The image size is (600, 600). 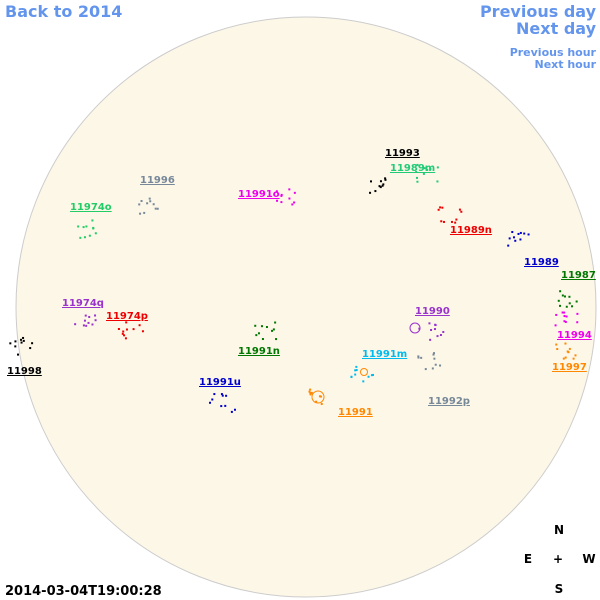 What do you see at coordinates (569, 367) in the screenshot?
I see `region-label: 11997` at bounding box center [569, 367].